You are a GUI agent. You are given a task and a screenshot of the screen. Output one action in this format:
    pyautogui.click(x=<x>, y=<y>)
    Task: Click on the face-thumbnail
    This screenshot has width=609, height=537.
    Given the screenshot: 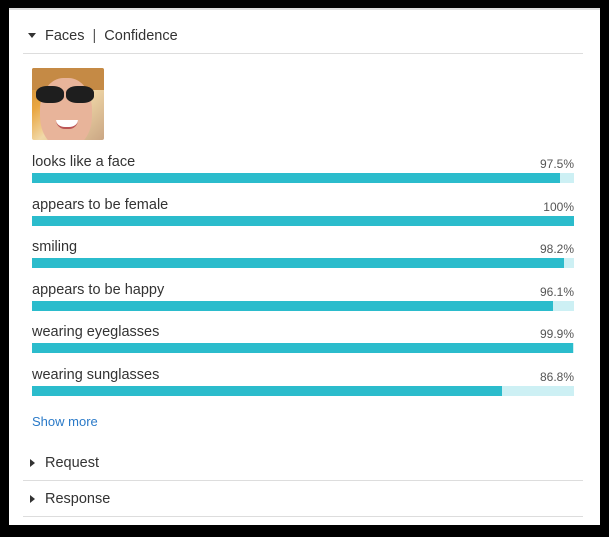 What is the action you would take?
    pyautogui.click(x=68, y=104)
    